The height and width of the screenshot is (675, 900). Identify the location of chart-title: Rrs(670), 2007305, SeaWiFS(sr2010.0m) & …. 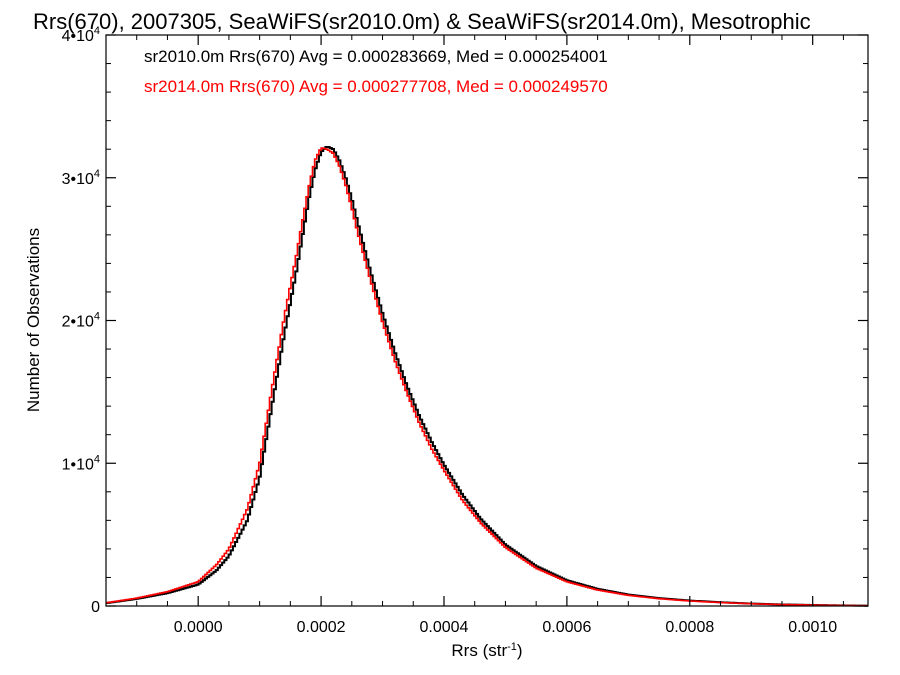
(422, 21).